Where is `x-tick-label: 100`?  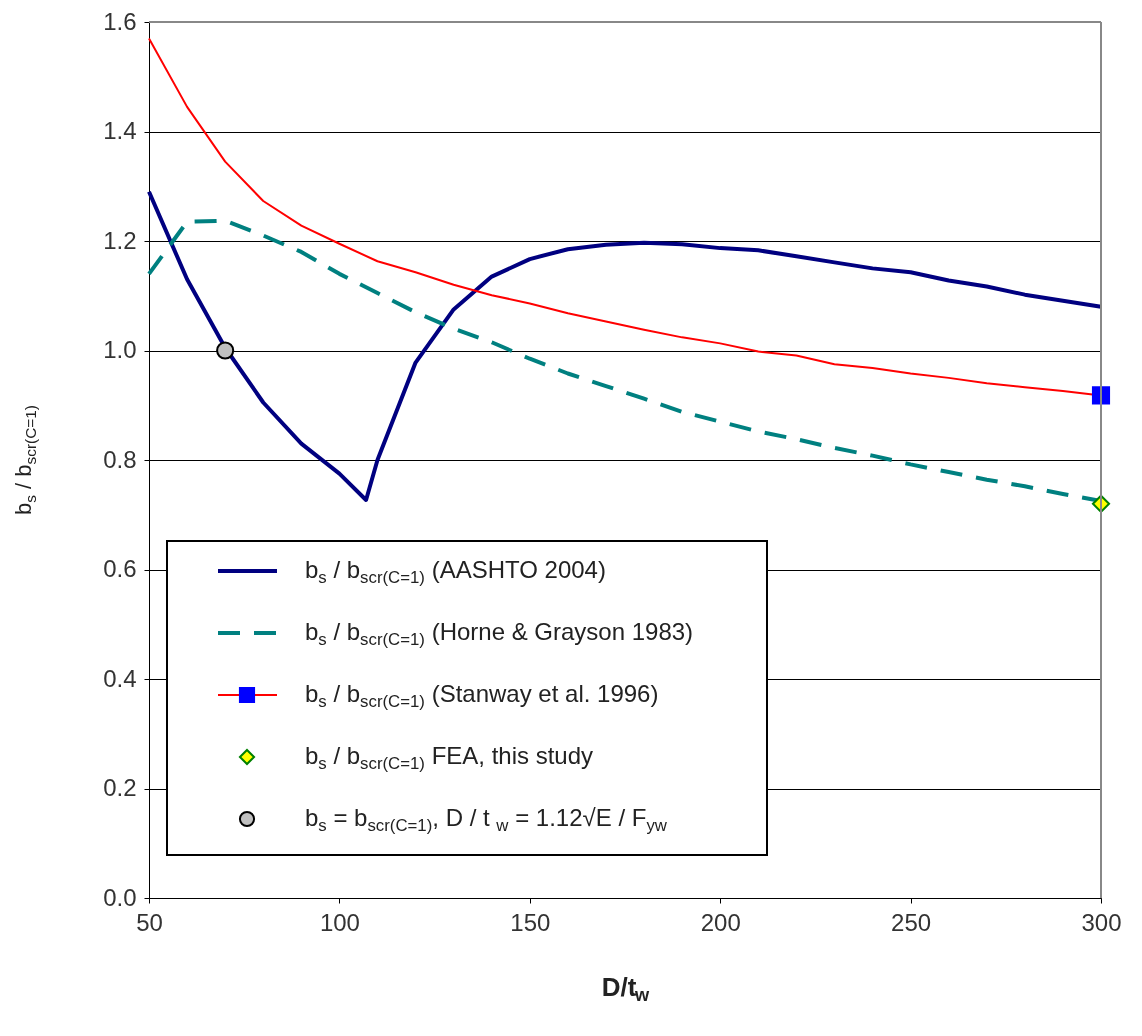 x-tick-label: 100 is located at coordinates (339, 922).